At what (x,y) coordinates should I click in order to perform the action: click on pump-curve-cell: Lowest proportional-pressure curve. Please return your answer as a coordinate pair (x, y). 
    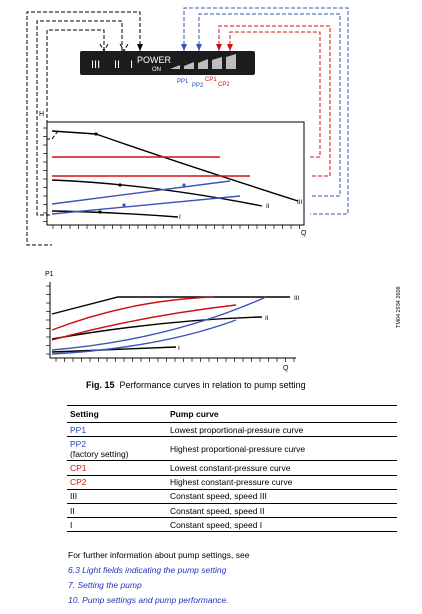
    Looking at the image, I should click on (282, 430).